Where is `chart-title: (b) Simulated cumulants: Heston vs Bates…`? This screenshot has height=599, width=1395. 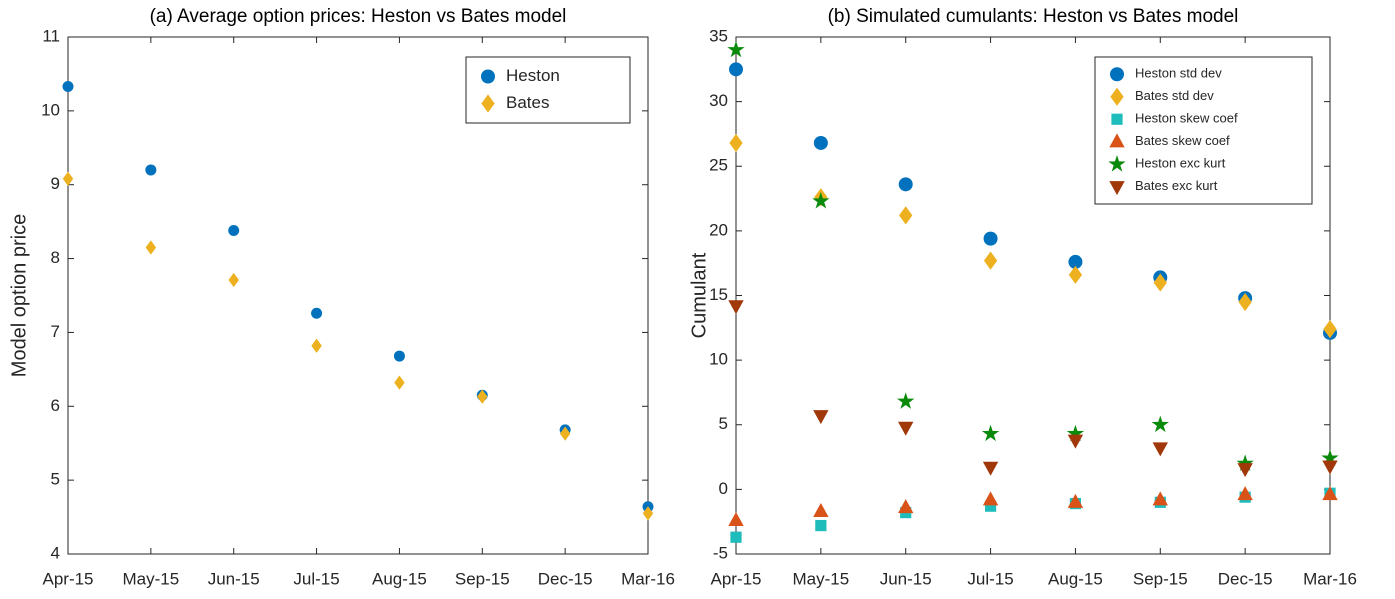
chart-title: (b) Simulated cumulants: Heston vs Bates… is located at coordinates (1033, 16).